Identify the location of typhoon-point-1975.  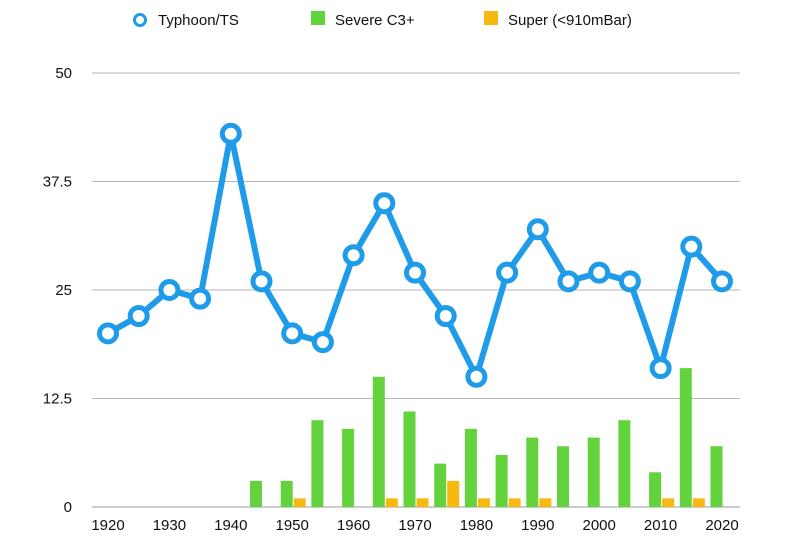
(445, 316).